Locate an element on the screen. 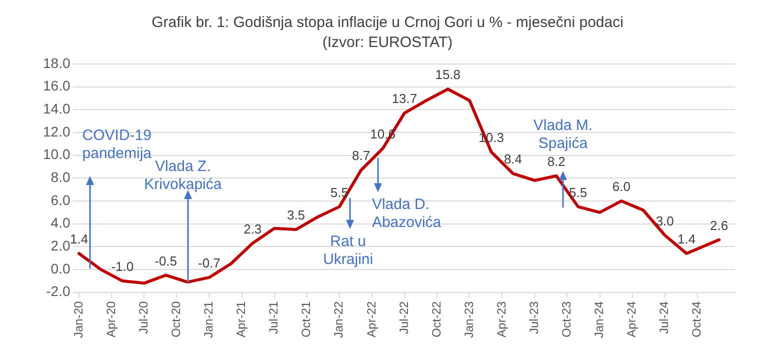  data-label: 2.3 is located at coordinates (253, 228).